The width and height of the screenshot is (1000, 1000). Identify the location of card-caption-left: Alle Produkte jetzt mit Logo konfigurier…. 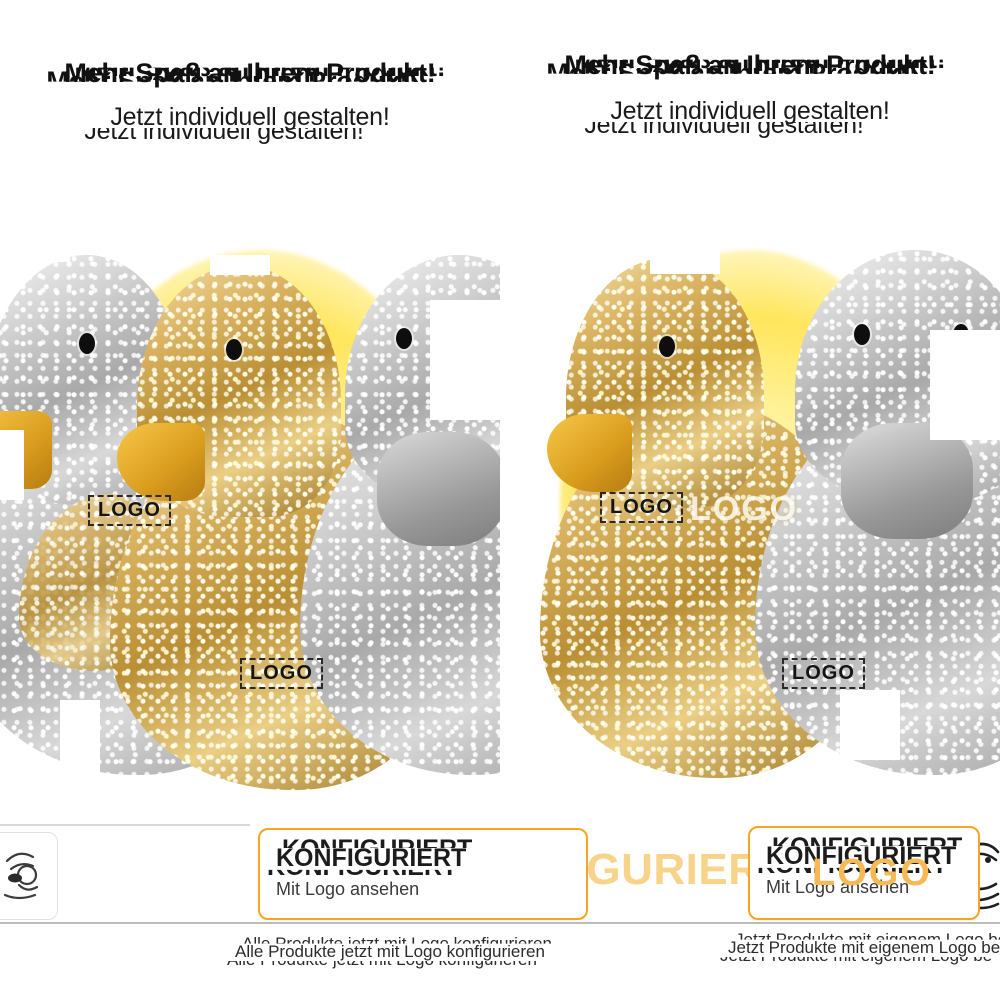
(389, 951).